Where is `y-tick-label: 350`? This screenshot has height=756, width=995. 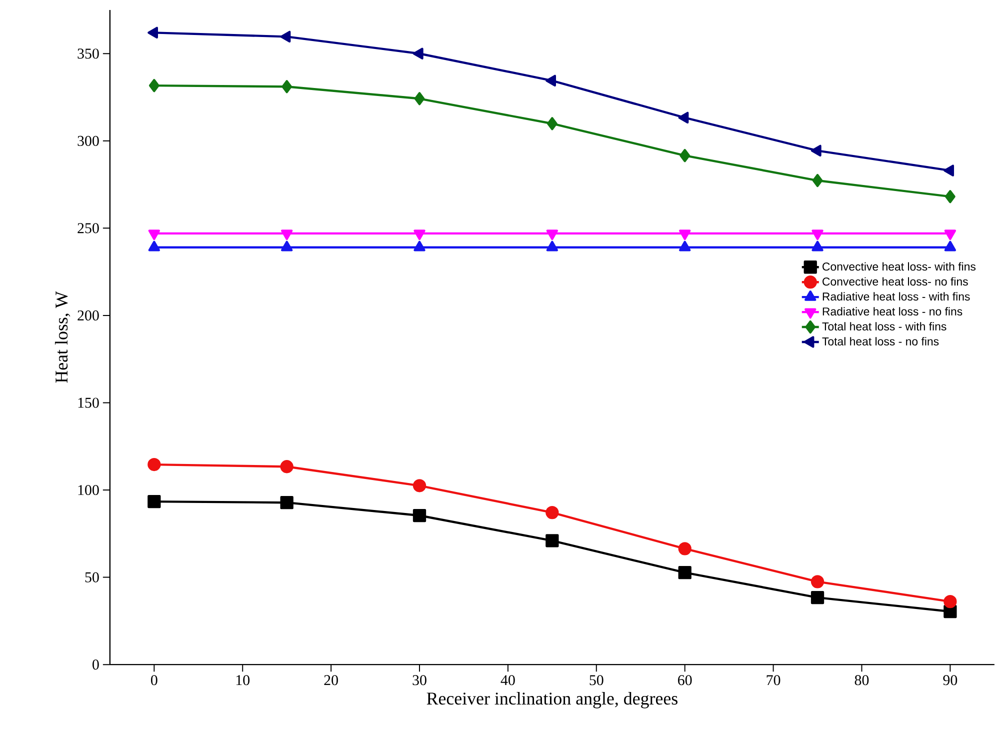 y-tick-label: 350 is located at coordinates (88, 53).